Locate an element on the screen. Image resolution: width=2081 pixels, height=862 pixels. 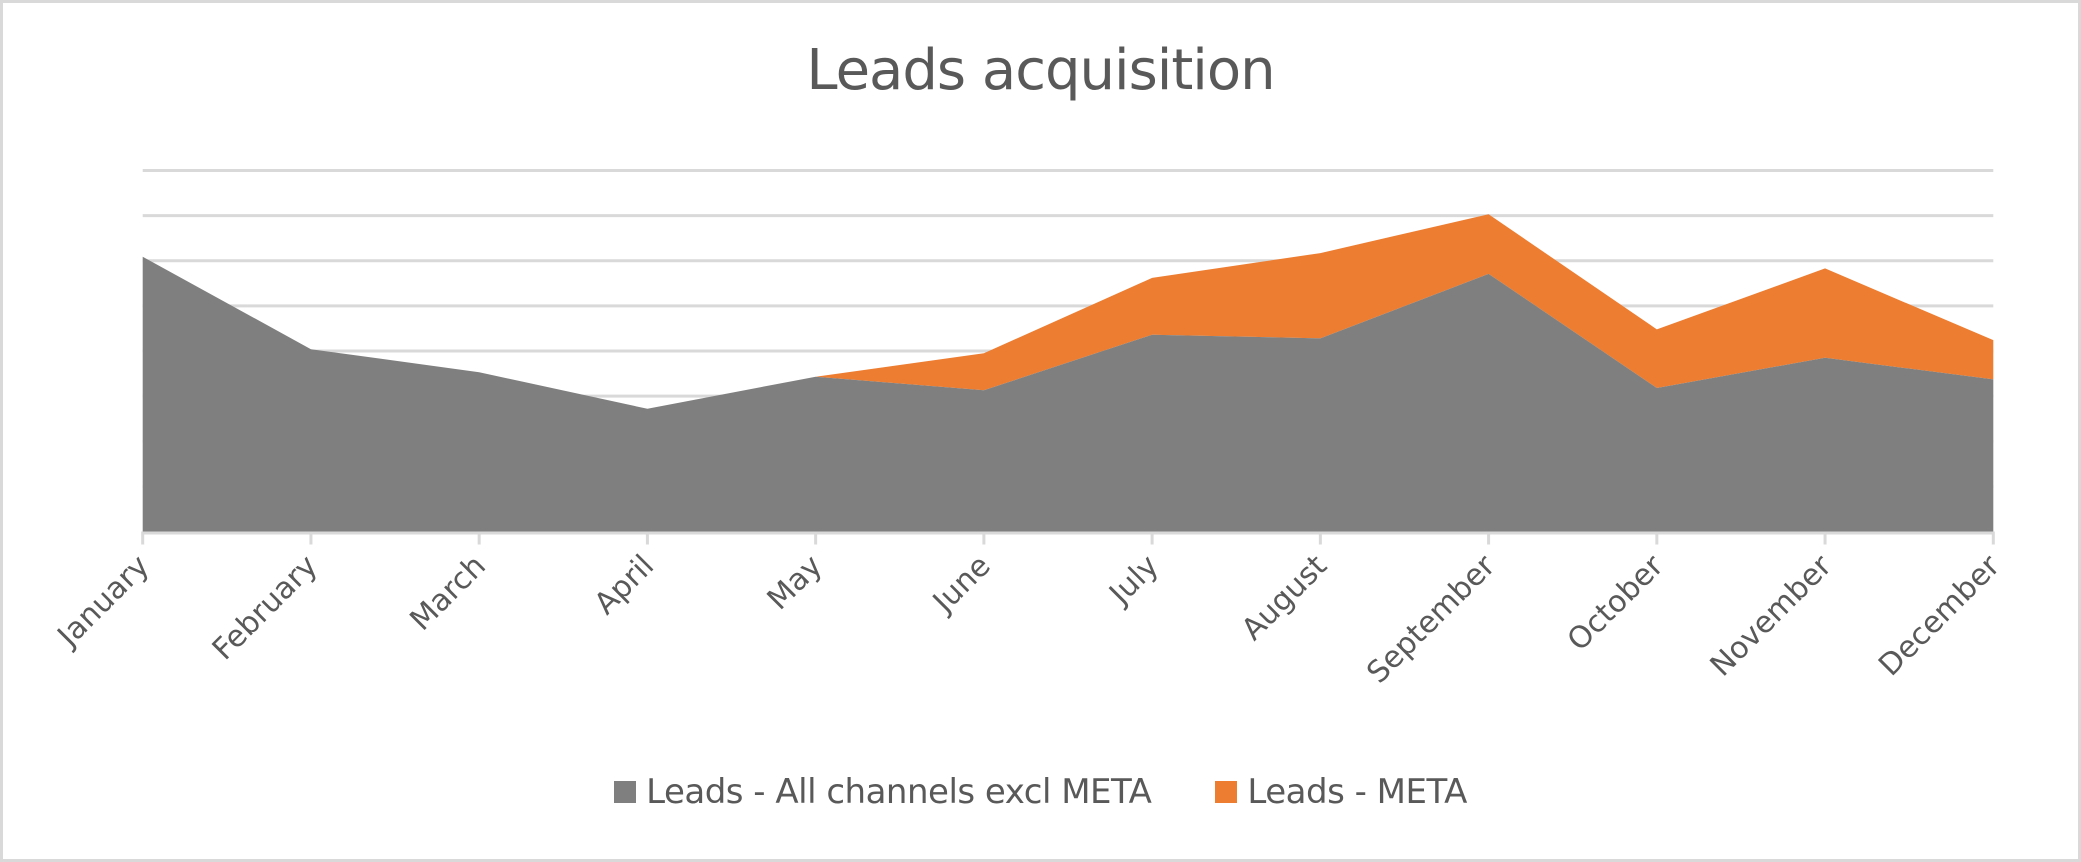
x-axis is located at coordinates (1068, 538).